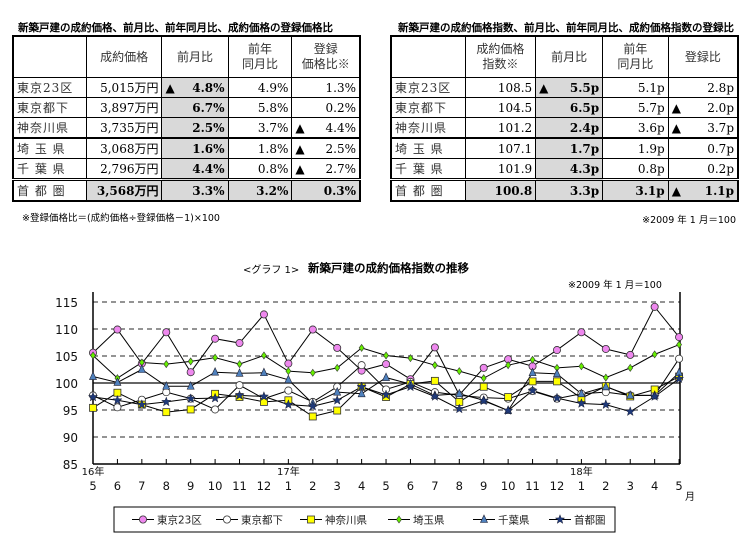  What do you see at coordinates (66, 330) in the screenshot?
I see `y-tick-label: 110` at bounding box center [66, 330].